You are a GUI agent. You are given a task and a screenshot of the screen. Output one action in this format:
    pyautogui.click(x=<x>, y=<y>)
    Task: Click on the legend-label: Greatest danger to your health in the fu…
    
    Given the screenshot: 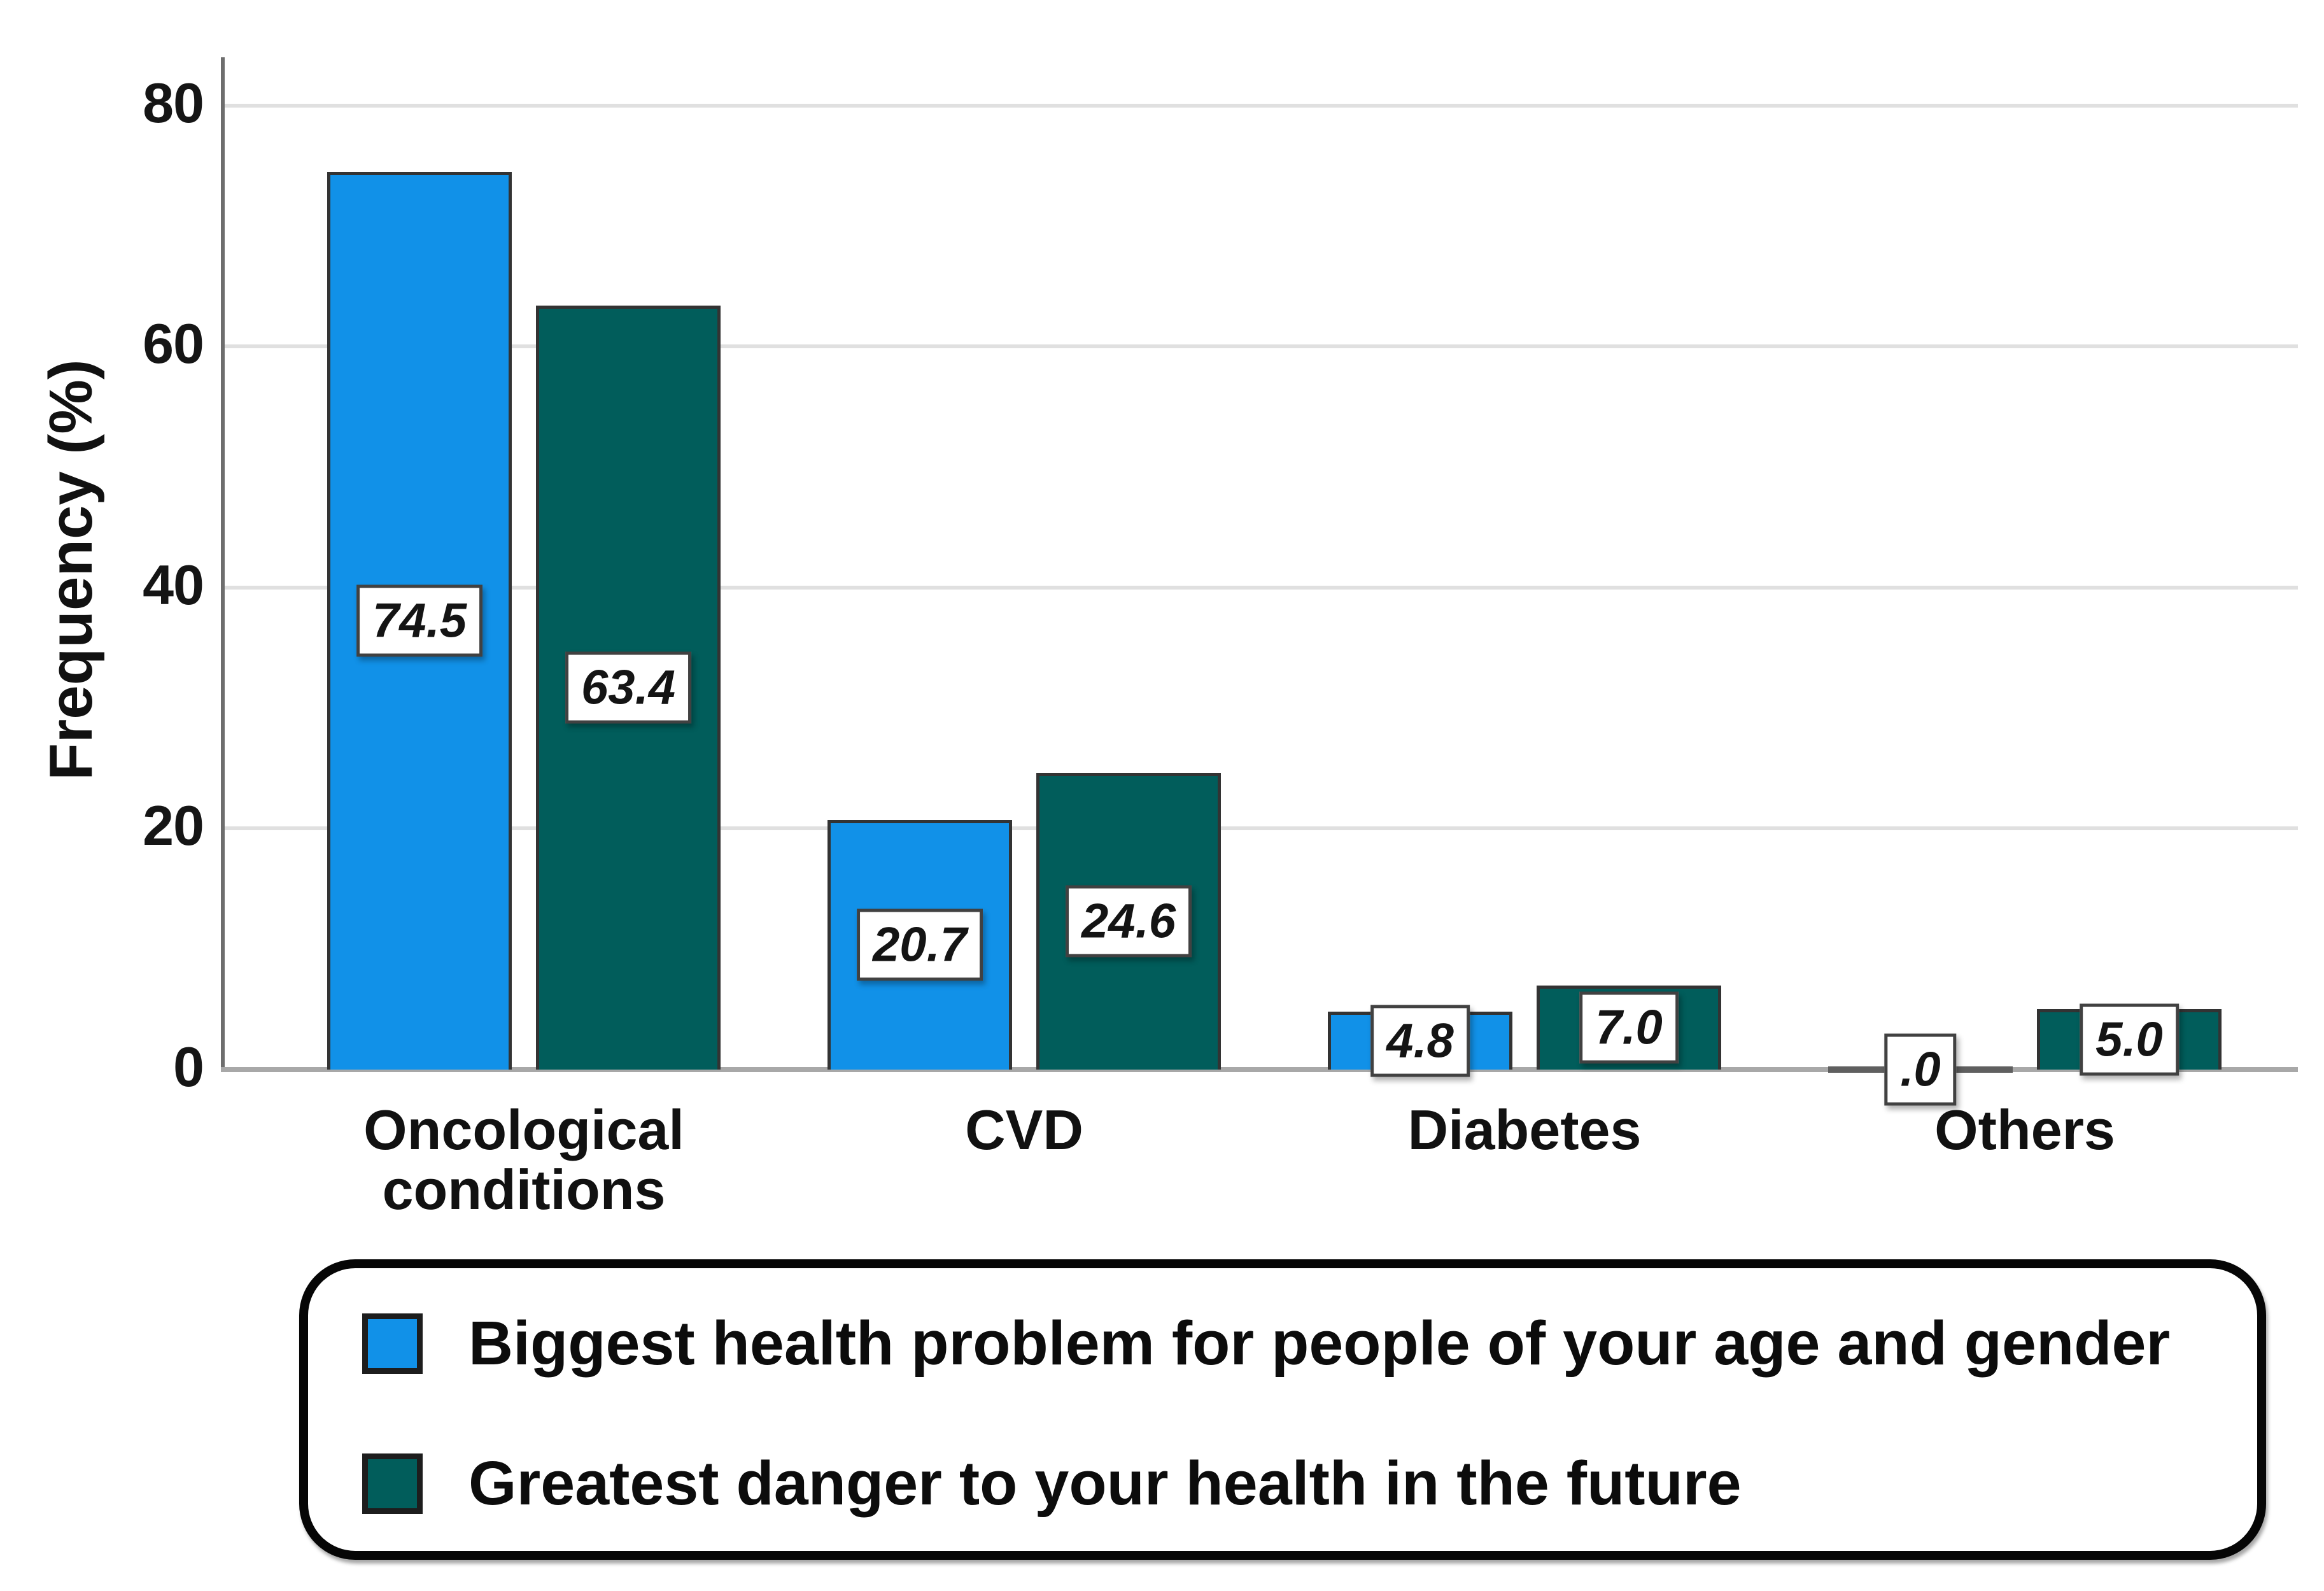 What is the action you would take?
    pyautogui.click(x=1105, y=1483)
    